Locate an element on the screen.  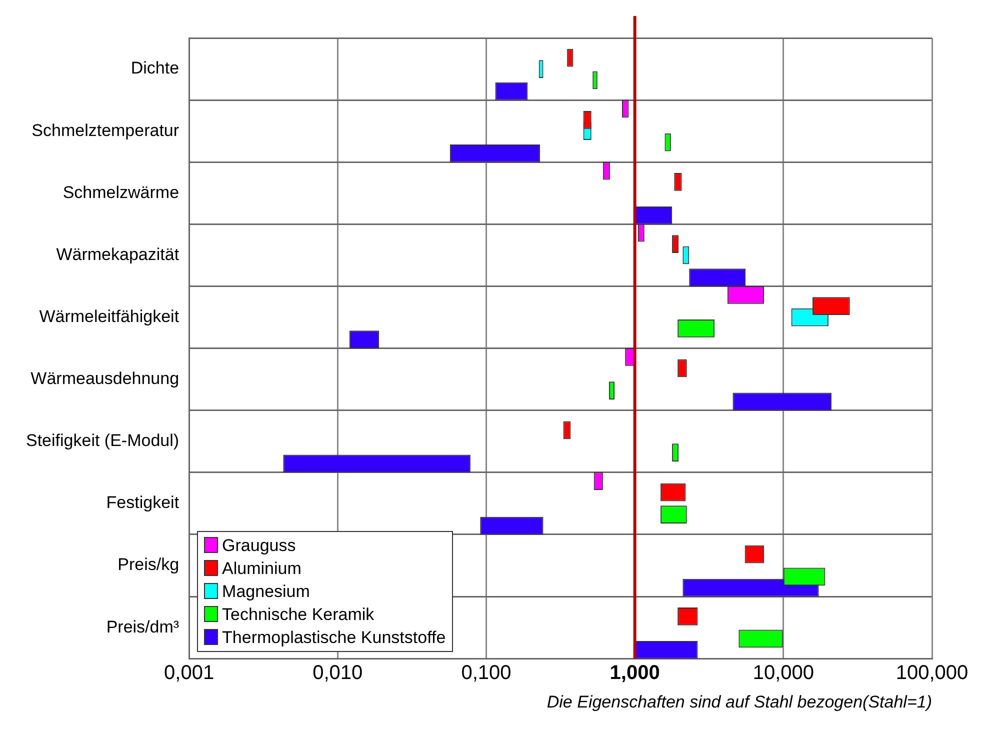
y-tick-label: Wärmeleitfähigkeit is located at coordinates (109, 316).